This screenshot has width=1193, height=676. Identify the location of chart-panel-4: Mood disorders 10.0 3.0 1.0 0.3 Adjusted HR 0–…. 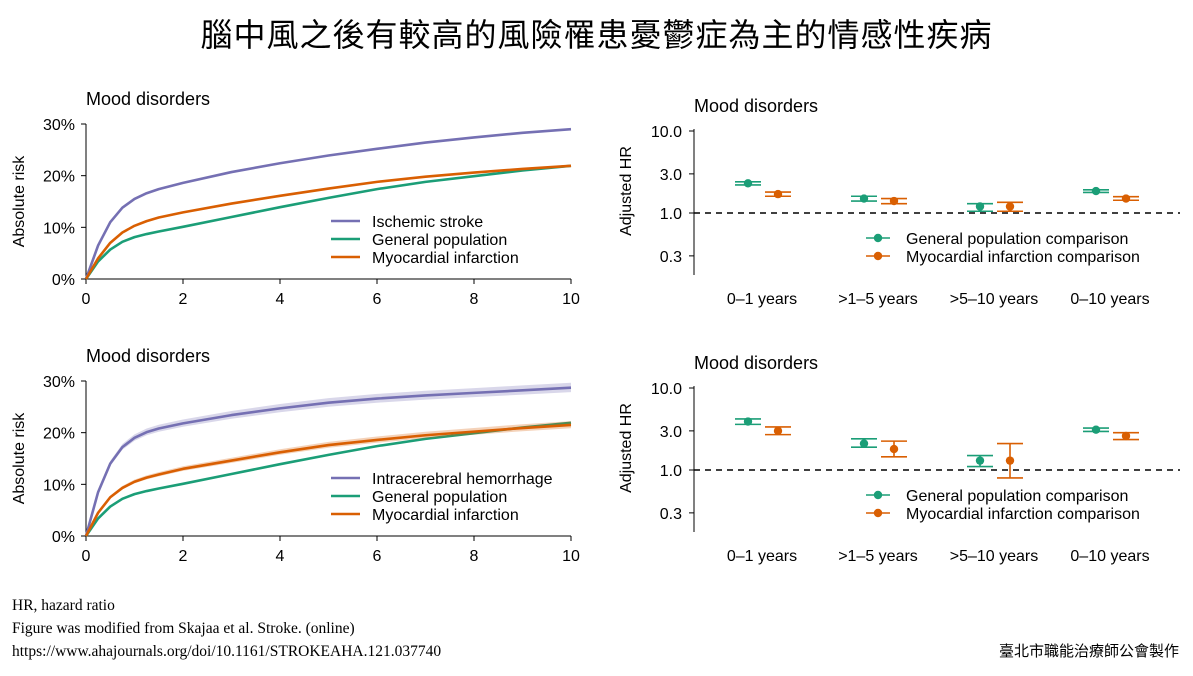
(899, 459).